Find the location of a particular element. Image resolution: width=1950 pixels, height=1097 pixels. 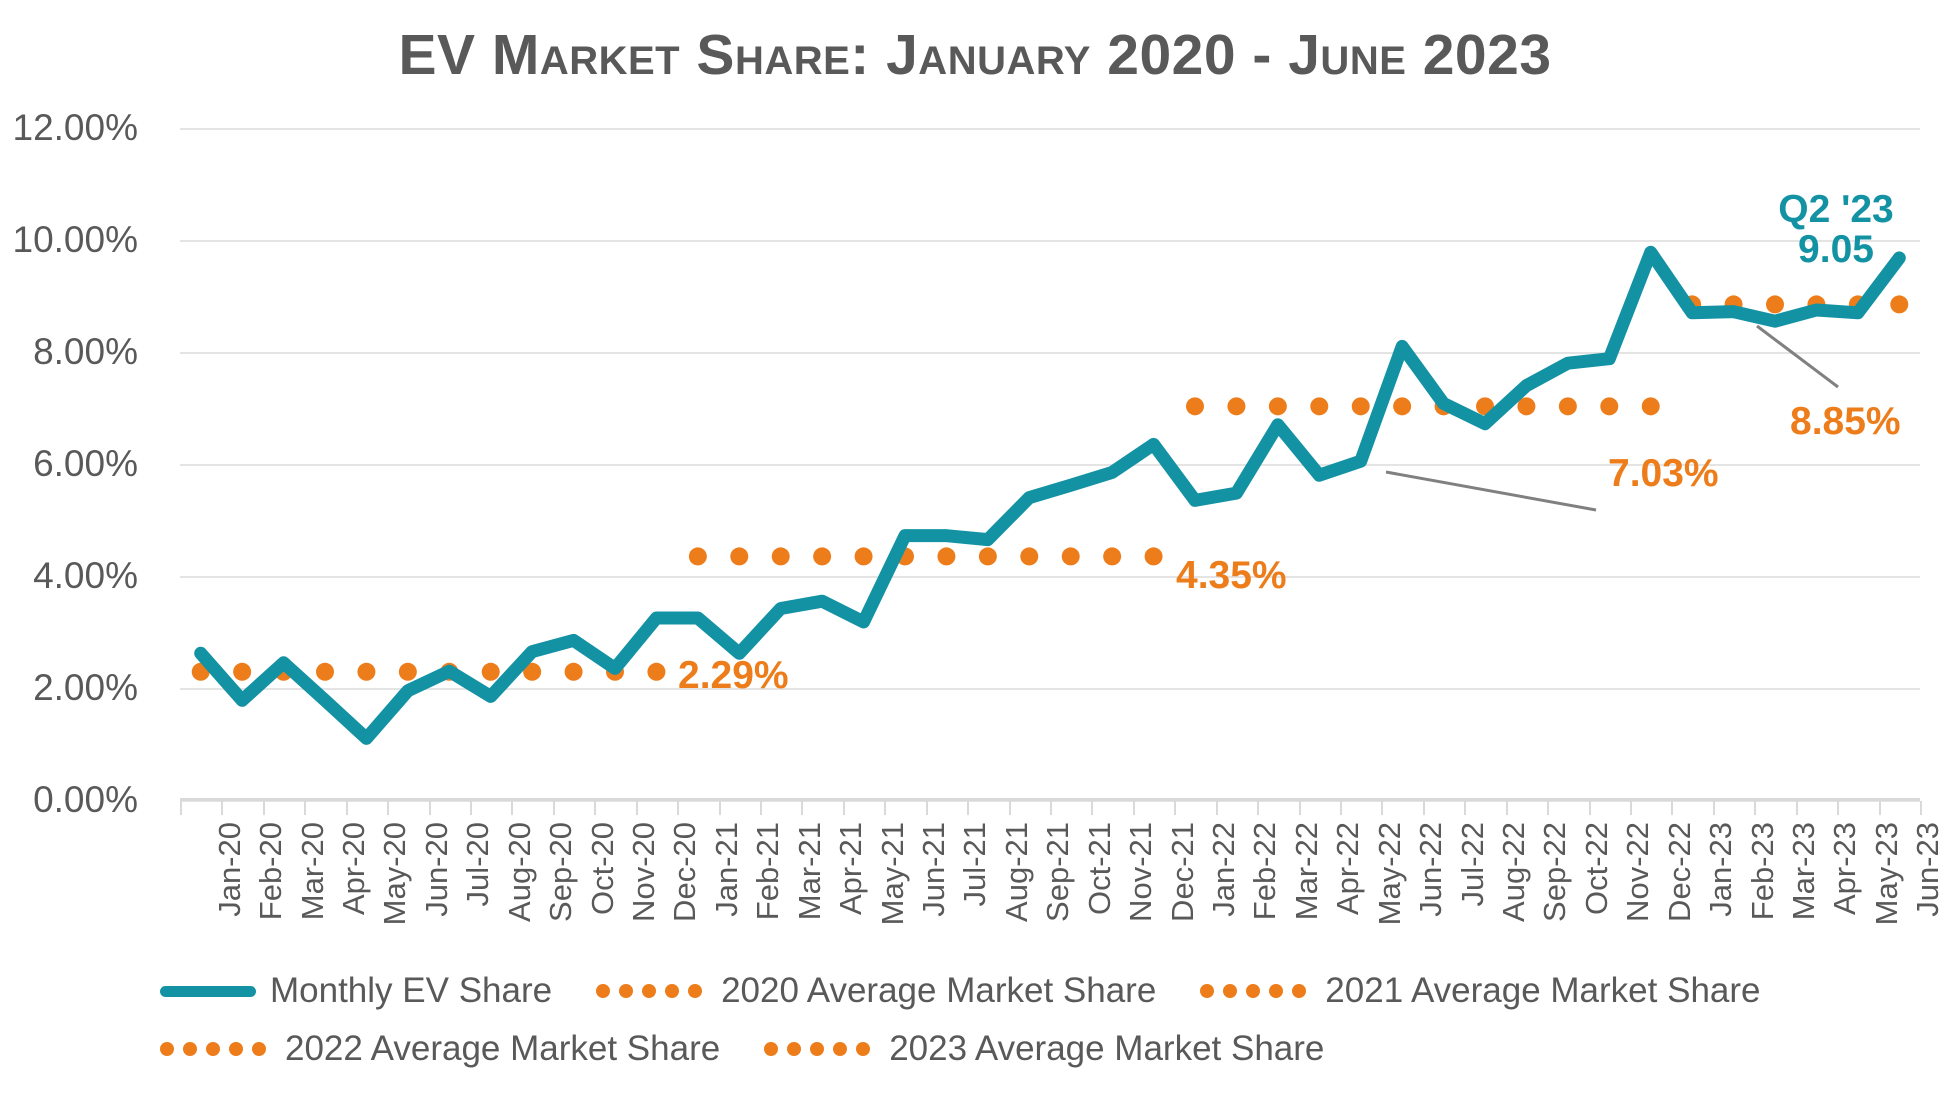

y-axis-tick-label: 10.00% is located at coordinates (75, 239).